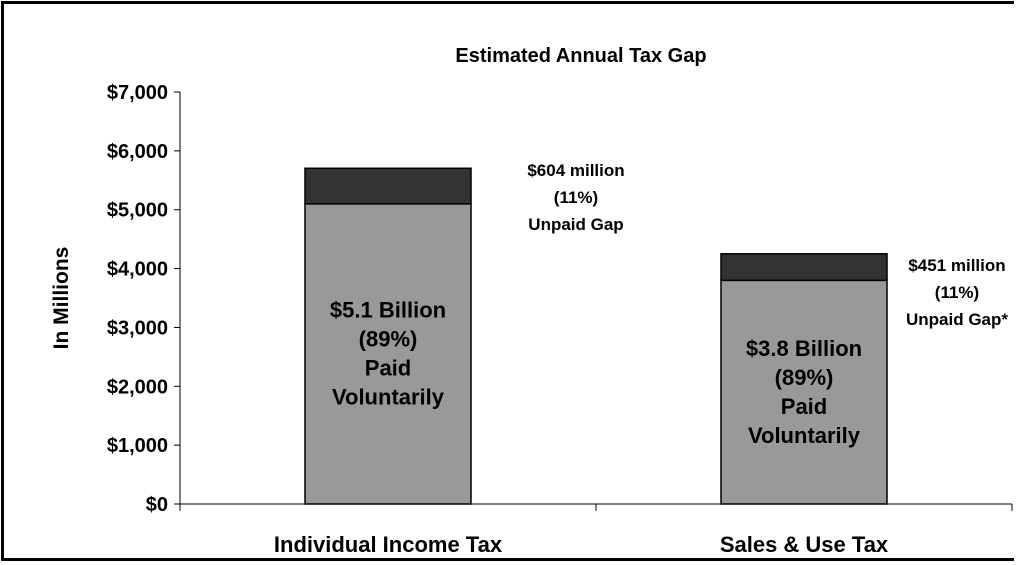 The image size is (1019, 565). Describe the element at coordinates (388, 544) in the screenshot. I see `x-category-label: Individual Income Tax` at that location.